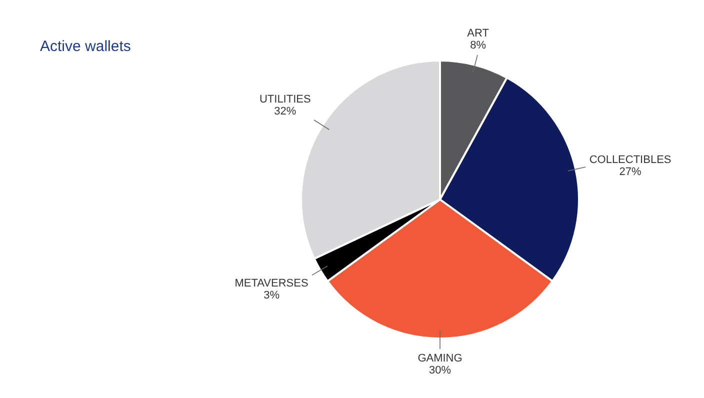 This screenshot has height=398, width=704. I want to click on slice-label: METAVERSES, so click(271, 283).